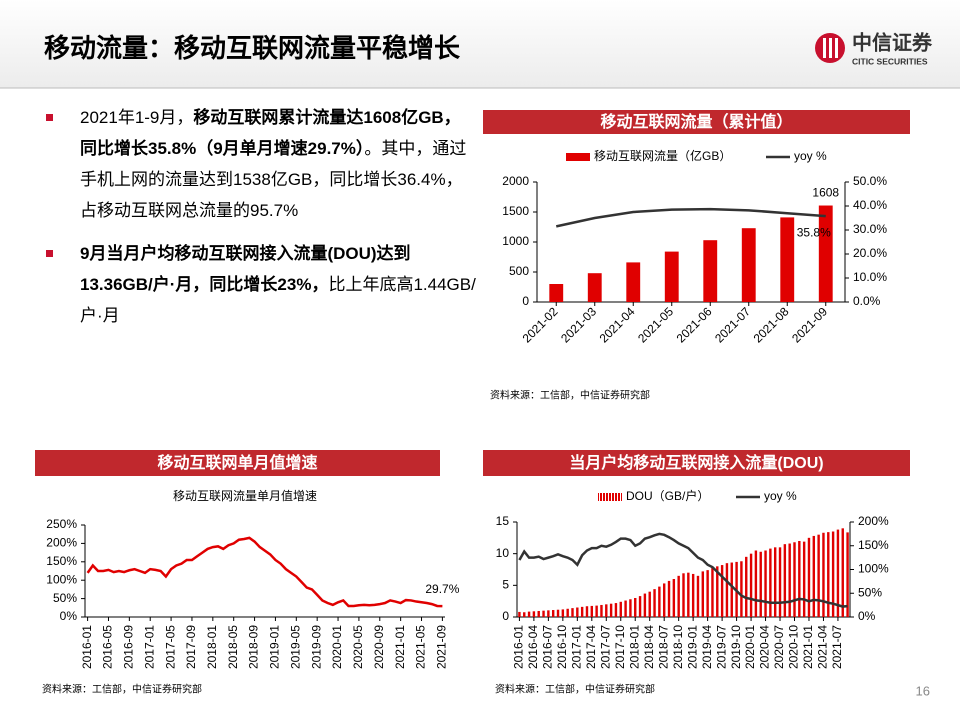 The width and height of the screenshot is (960, 720). What do you see at coordinates (562, 647) in the screenshot?
I see `x-tick-label: 2016-10` at bounding box center [562, 647].